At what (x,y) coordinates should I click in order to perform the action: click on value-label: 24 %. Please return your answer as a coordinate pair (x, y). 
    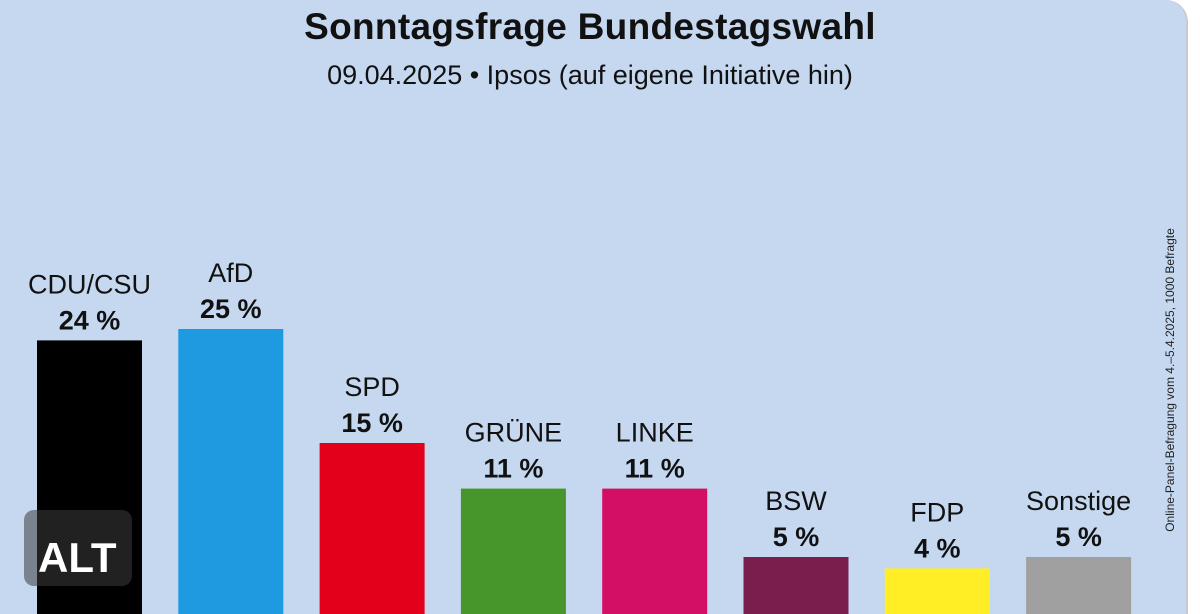
    Looking at the image, I should click on (90, 320).